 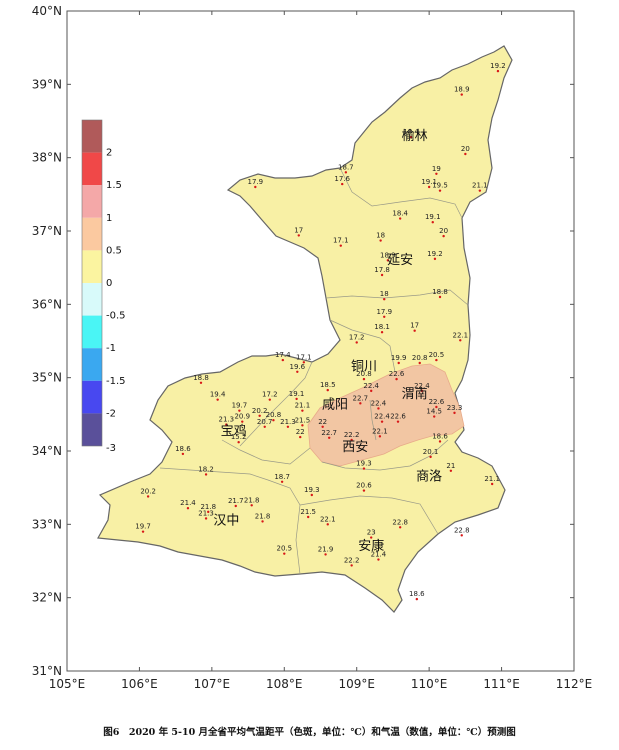 What do you see at coordinates (335, 404) in the screenshot?
I see `city-label: 咸阳` at bounding box center [335, 404].